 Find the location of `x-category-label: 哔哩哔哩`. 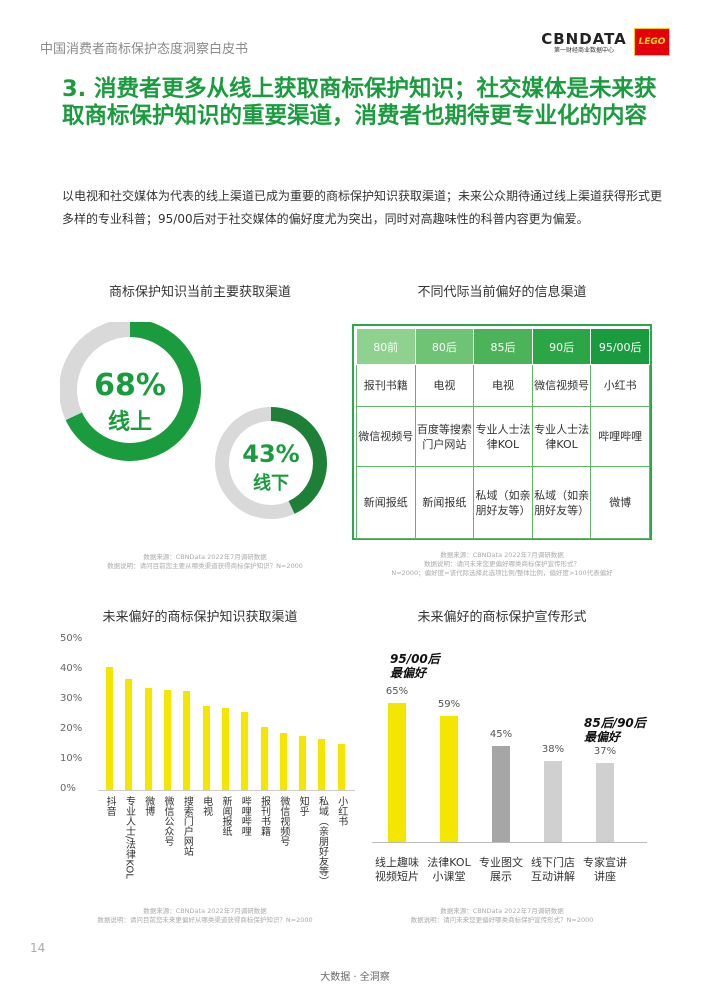

x-category-label: 哔哩哔哩 is located at coordinates (245, 816).